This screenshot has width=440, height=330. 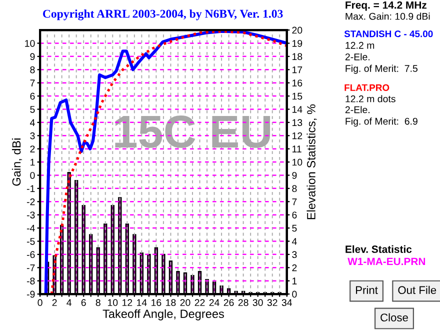 What do you see at coordinates (113, 302) in the screenshot?
I see `x-tick-label: 10` at bounding box center [113, 302].